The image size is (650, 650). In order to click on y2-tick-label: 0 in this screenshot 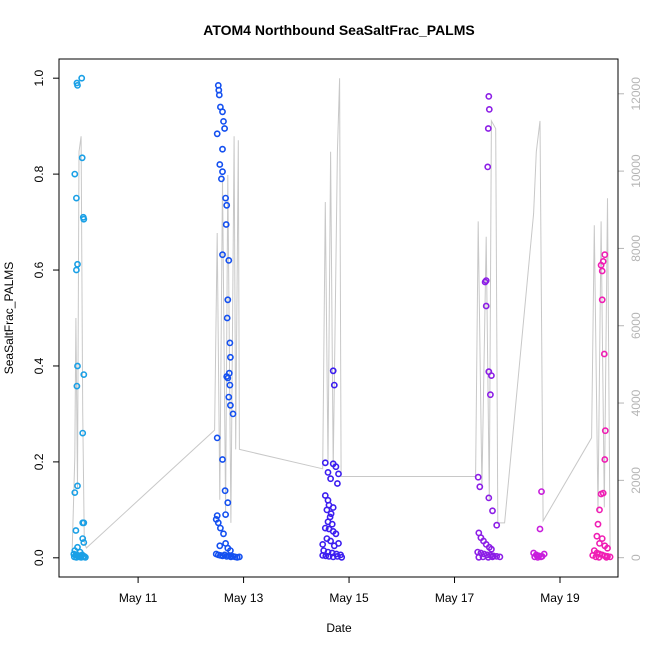, I will do `click(636, 557)`.